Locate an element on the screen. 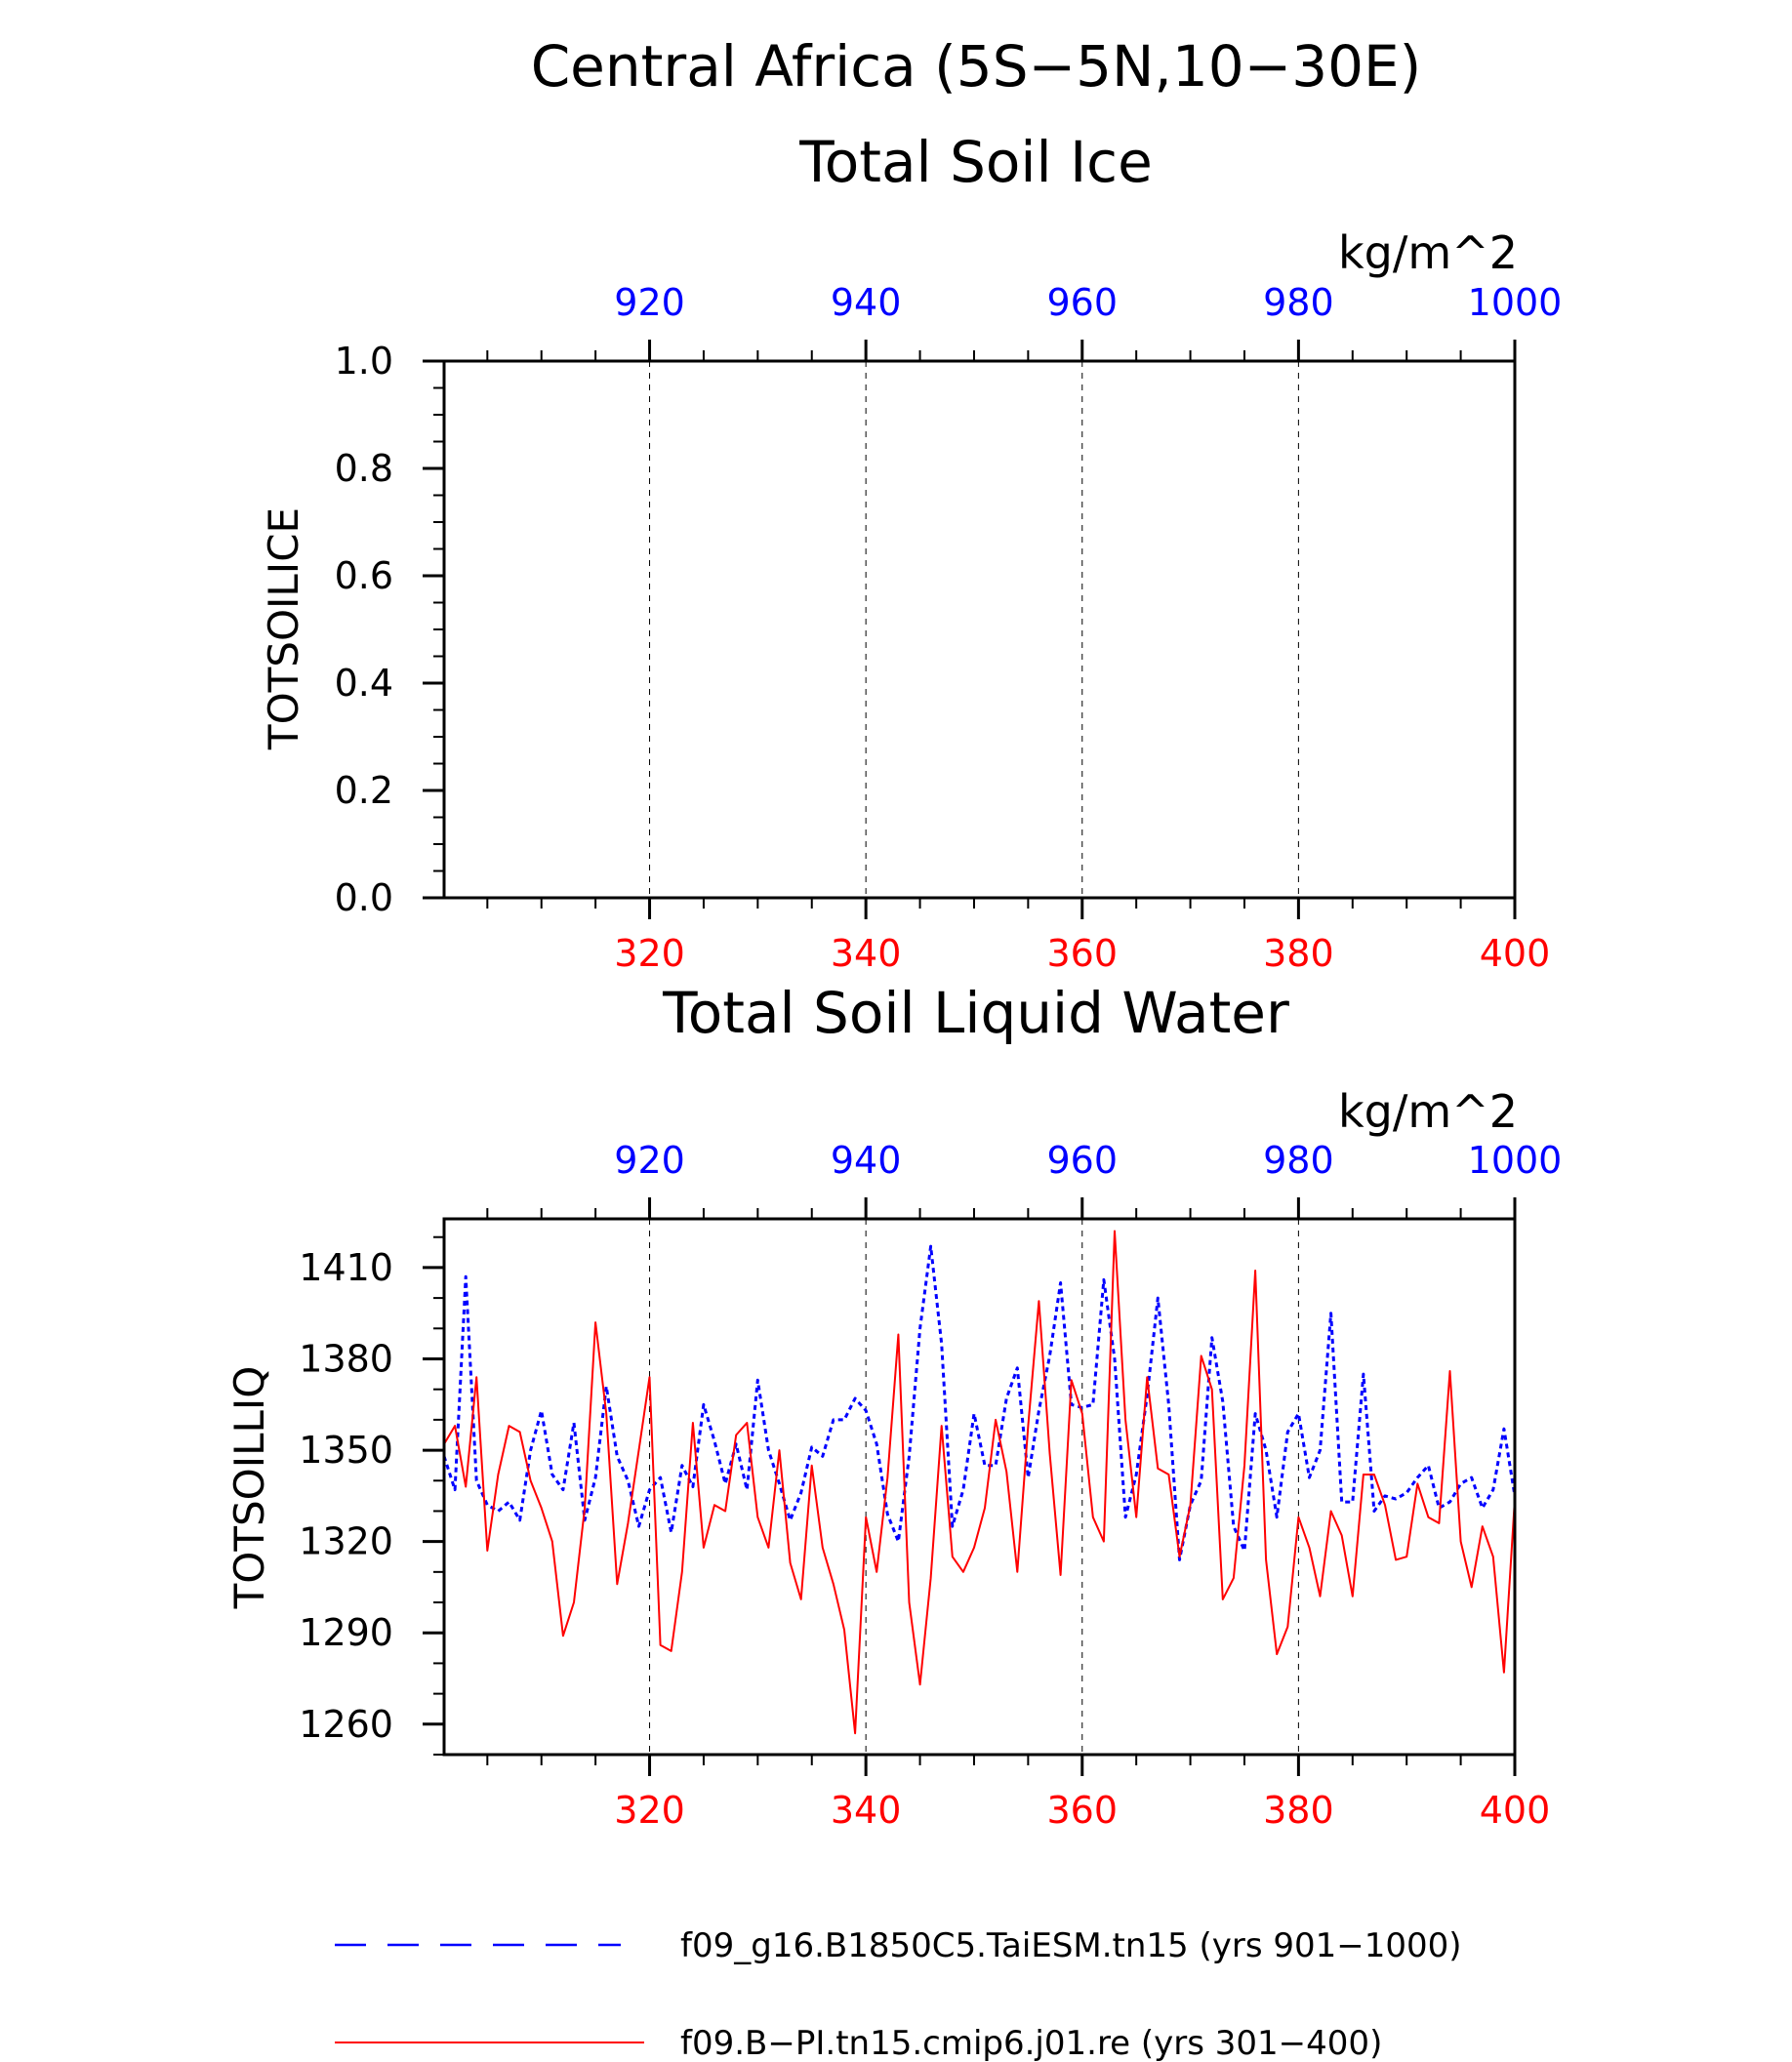 Image resolution: width=1792 pixels, height=2062 pixels. panel-title: Total Soil Liquid Water is located at coordinates (975, 1013).